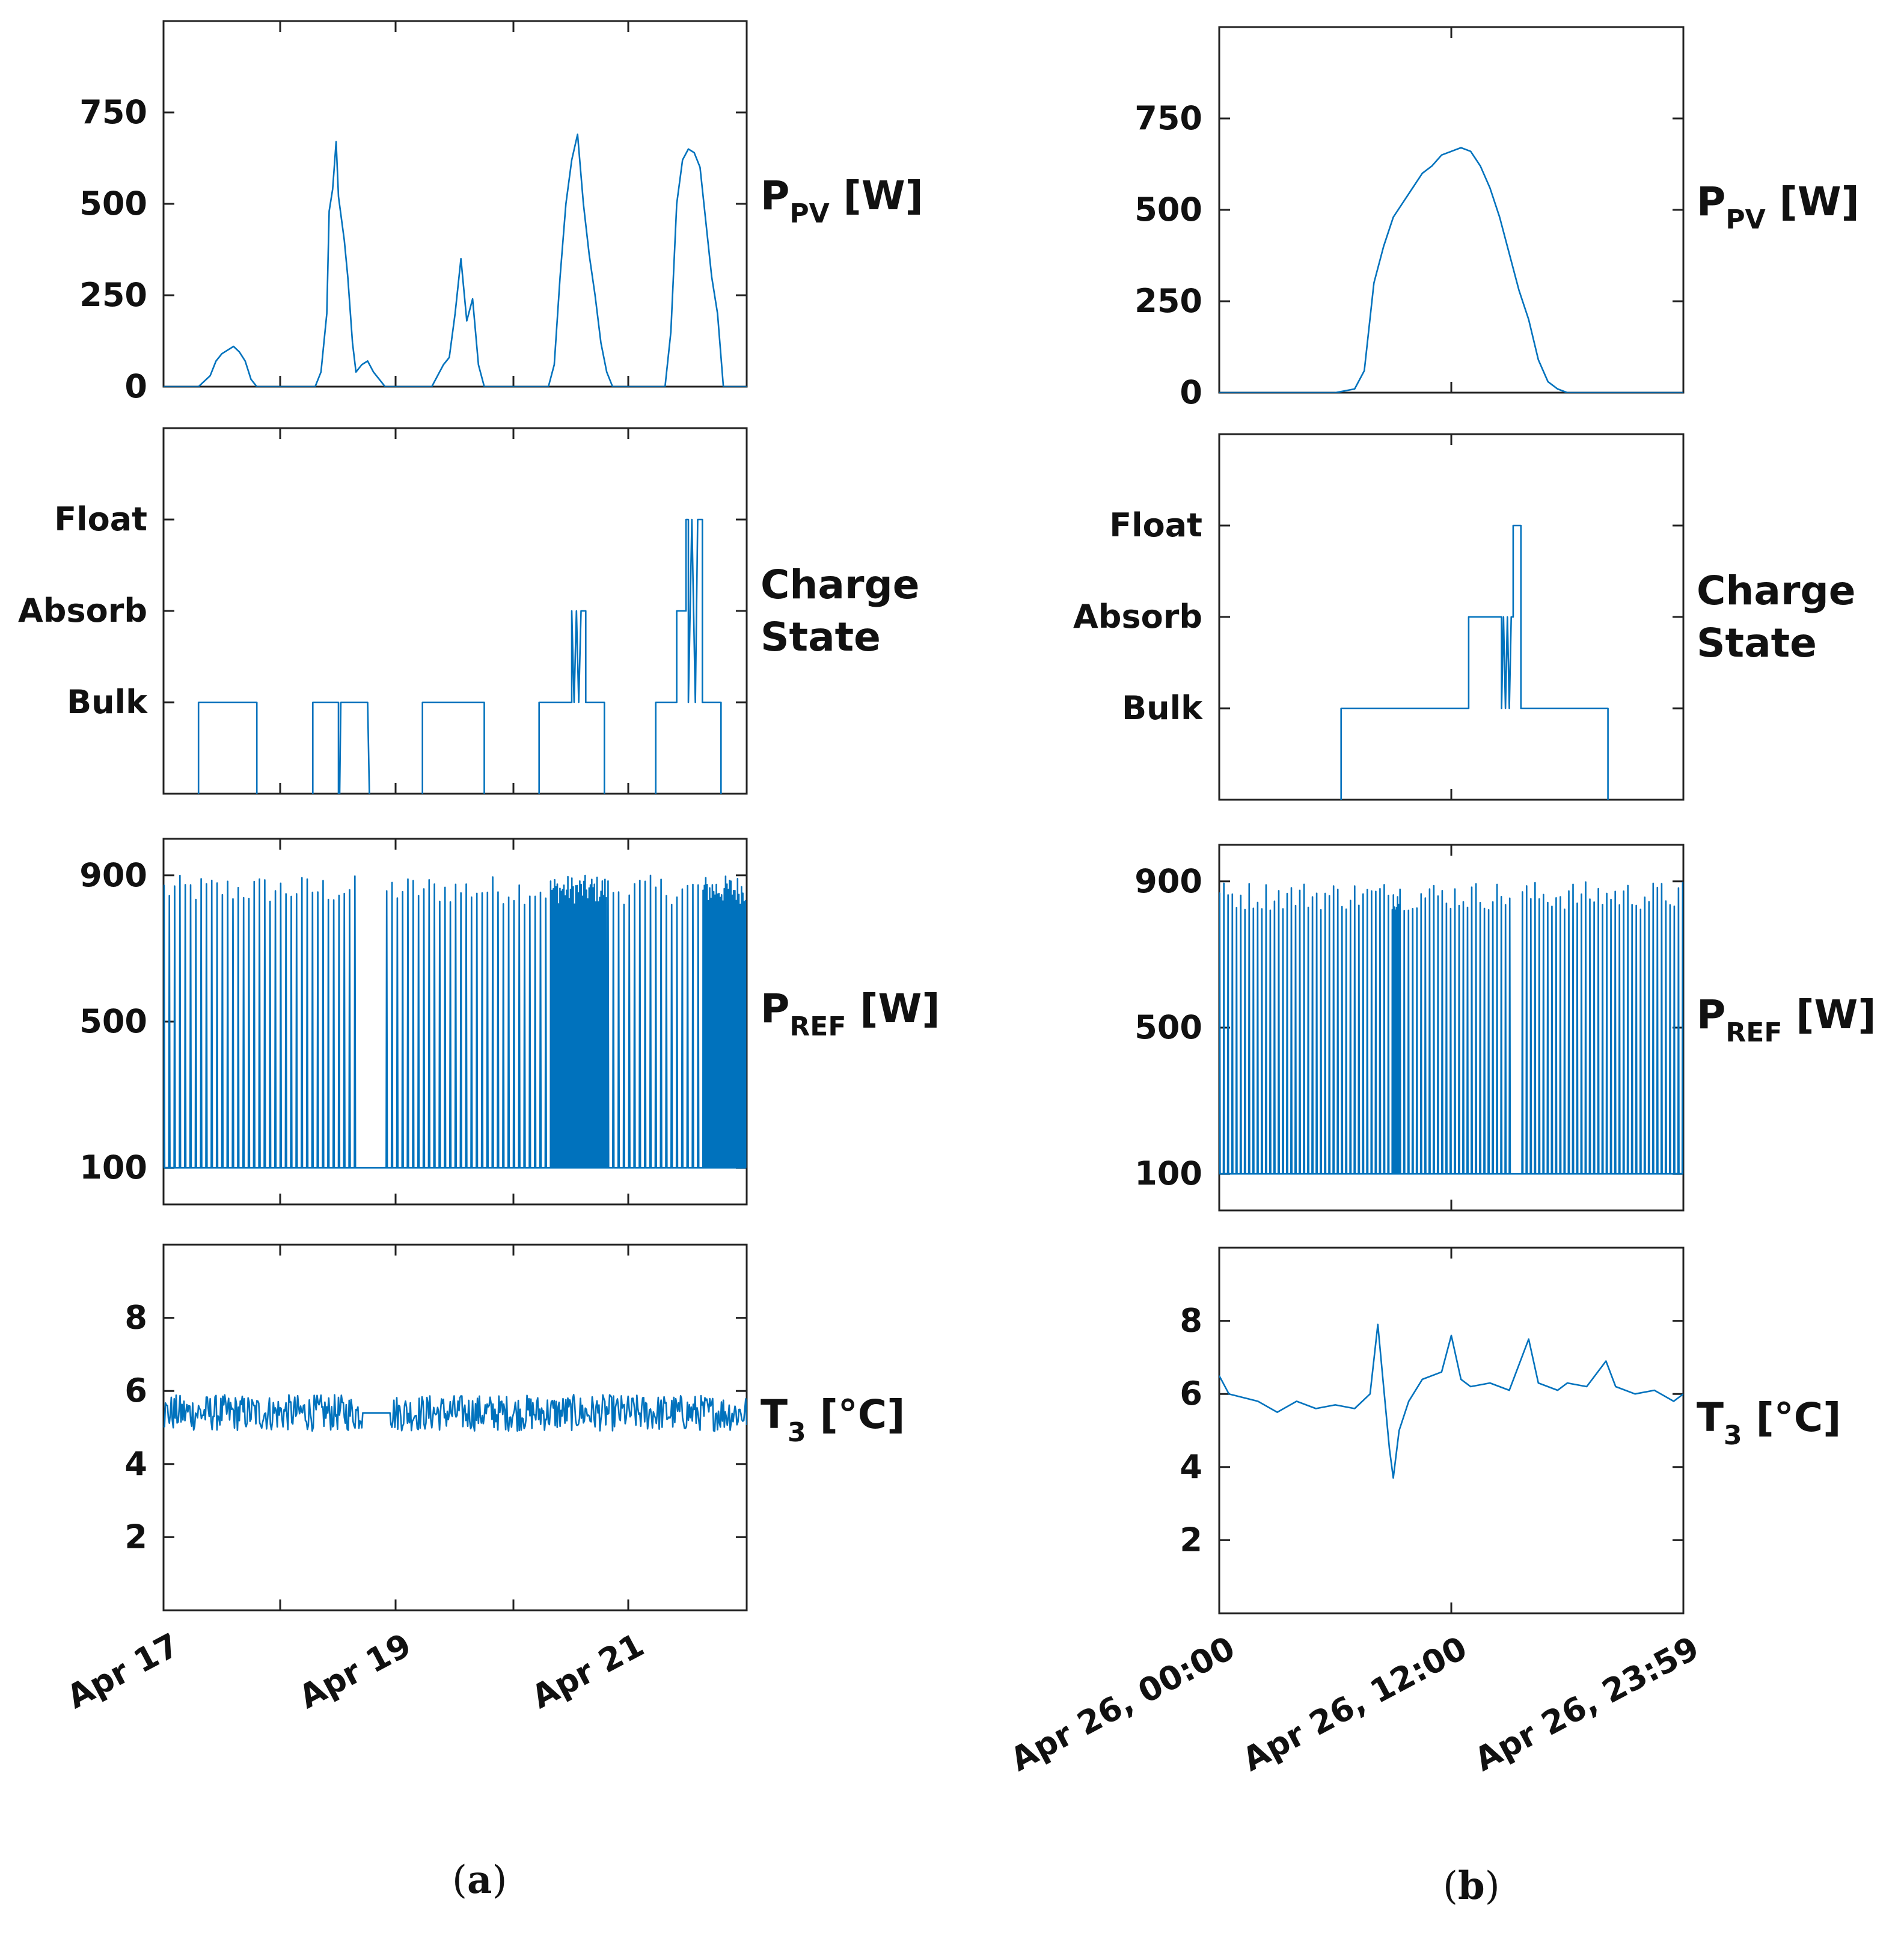 The image size is (1904, 1935). I want to click on panel-a-0: 0 250 500 750, so click(413, 213).